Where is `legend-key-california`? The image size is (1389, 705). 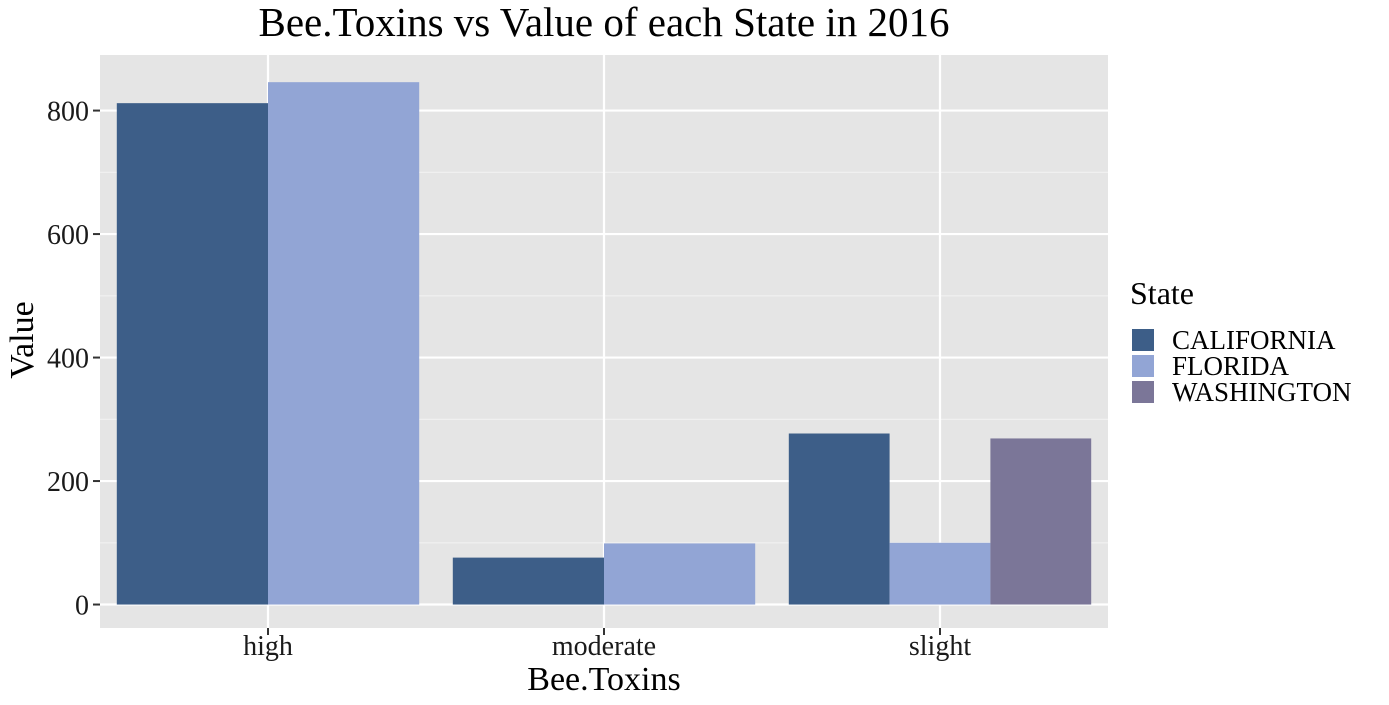 legend-key-california is located at coordinates (1143, 340).